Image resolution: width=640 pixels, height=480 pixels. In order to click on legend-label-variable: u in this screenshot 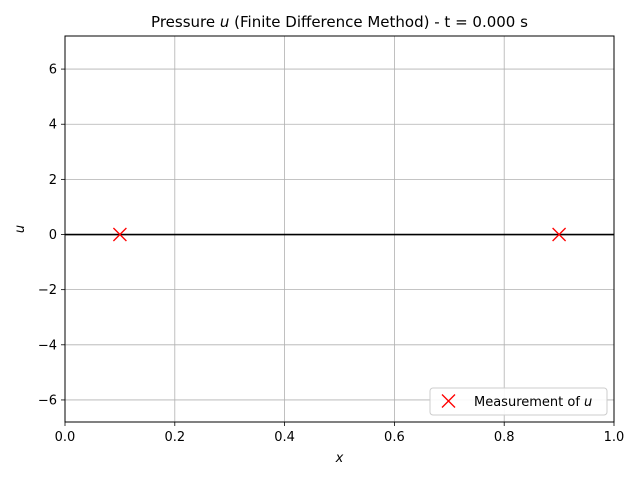, I will do `click(588, 402)`.